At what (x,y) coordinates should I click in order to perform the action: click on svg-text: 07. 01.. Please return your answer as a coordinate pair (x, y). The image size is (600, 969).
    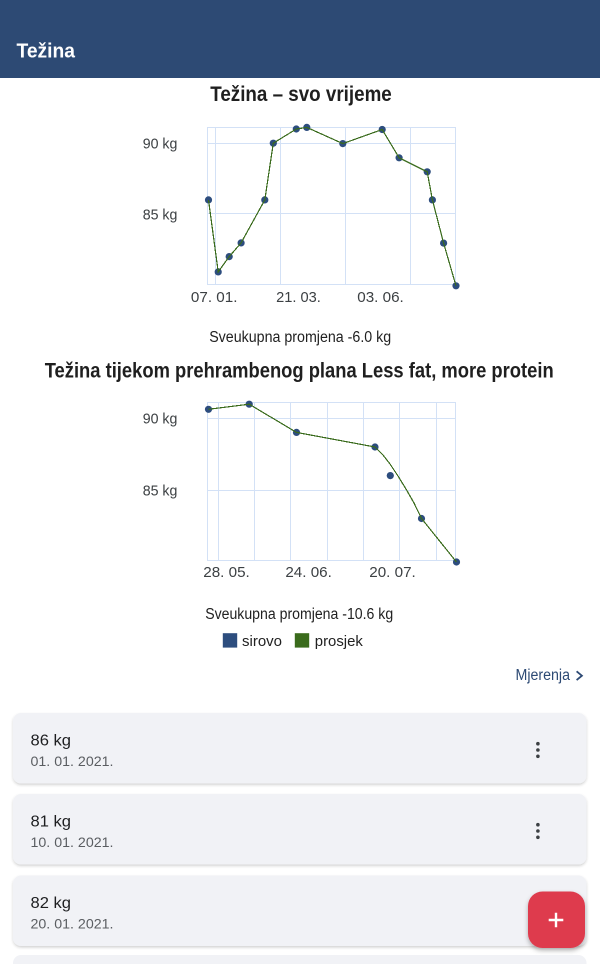
    Looking at the image, I should click on (214, 297).